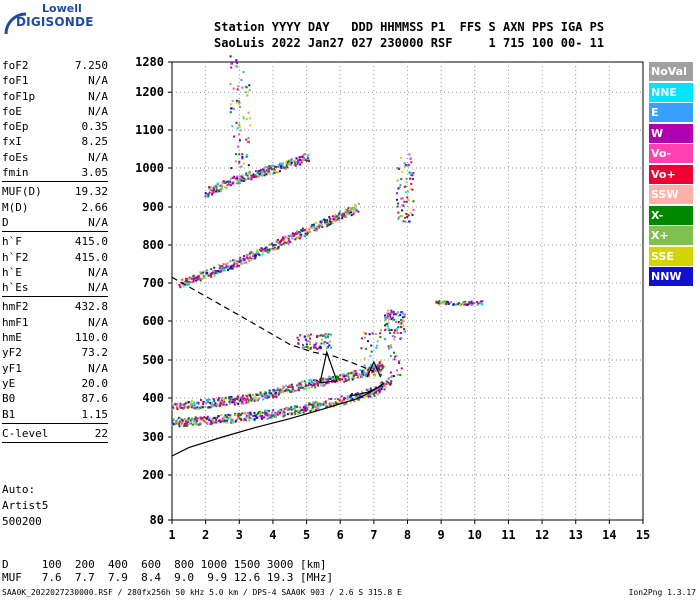  I want to click on param-row: h`F2 415.0, so click(55, 257).